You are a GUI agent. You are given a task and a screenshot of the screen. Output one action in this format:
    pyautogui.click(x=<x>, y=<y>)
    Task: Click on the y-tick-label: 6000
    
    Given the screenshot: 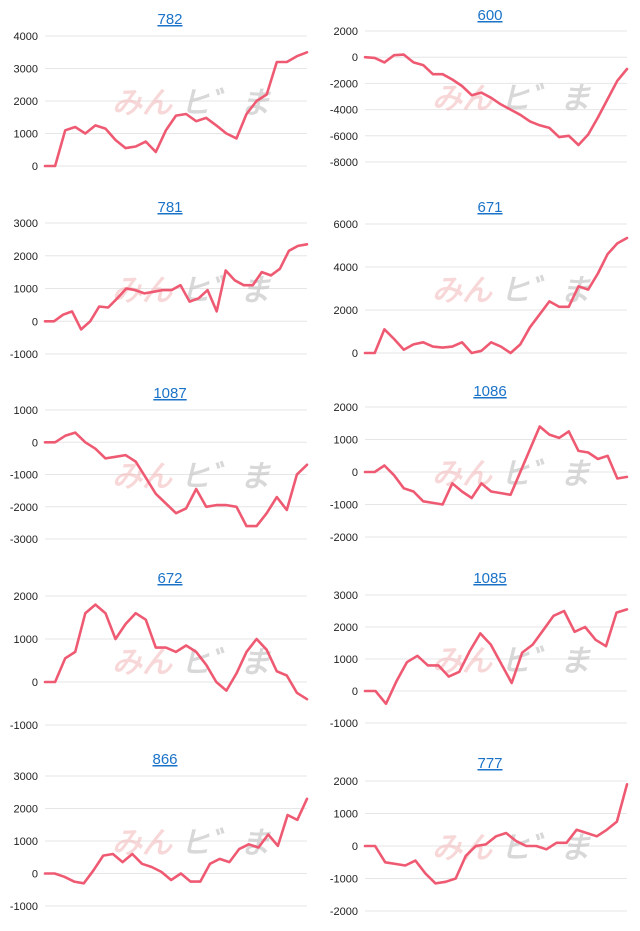 What is the action you would take?
    pyautogui.click(x=346, y=225)
    